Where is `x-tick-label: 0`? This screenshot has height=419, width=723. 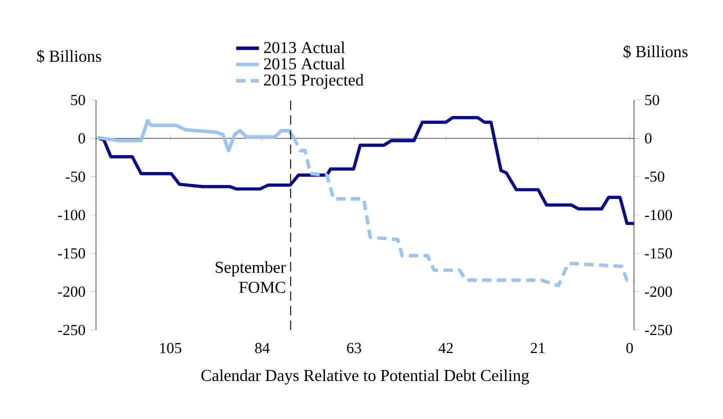
x-tick-label: 0 is located at coordinates (629, 348).